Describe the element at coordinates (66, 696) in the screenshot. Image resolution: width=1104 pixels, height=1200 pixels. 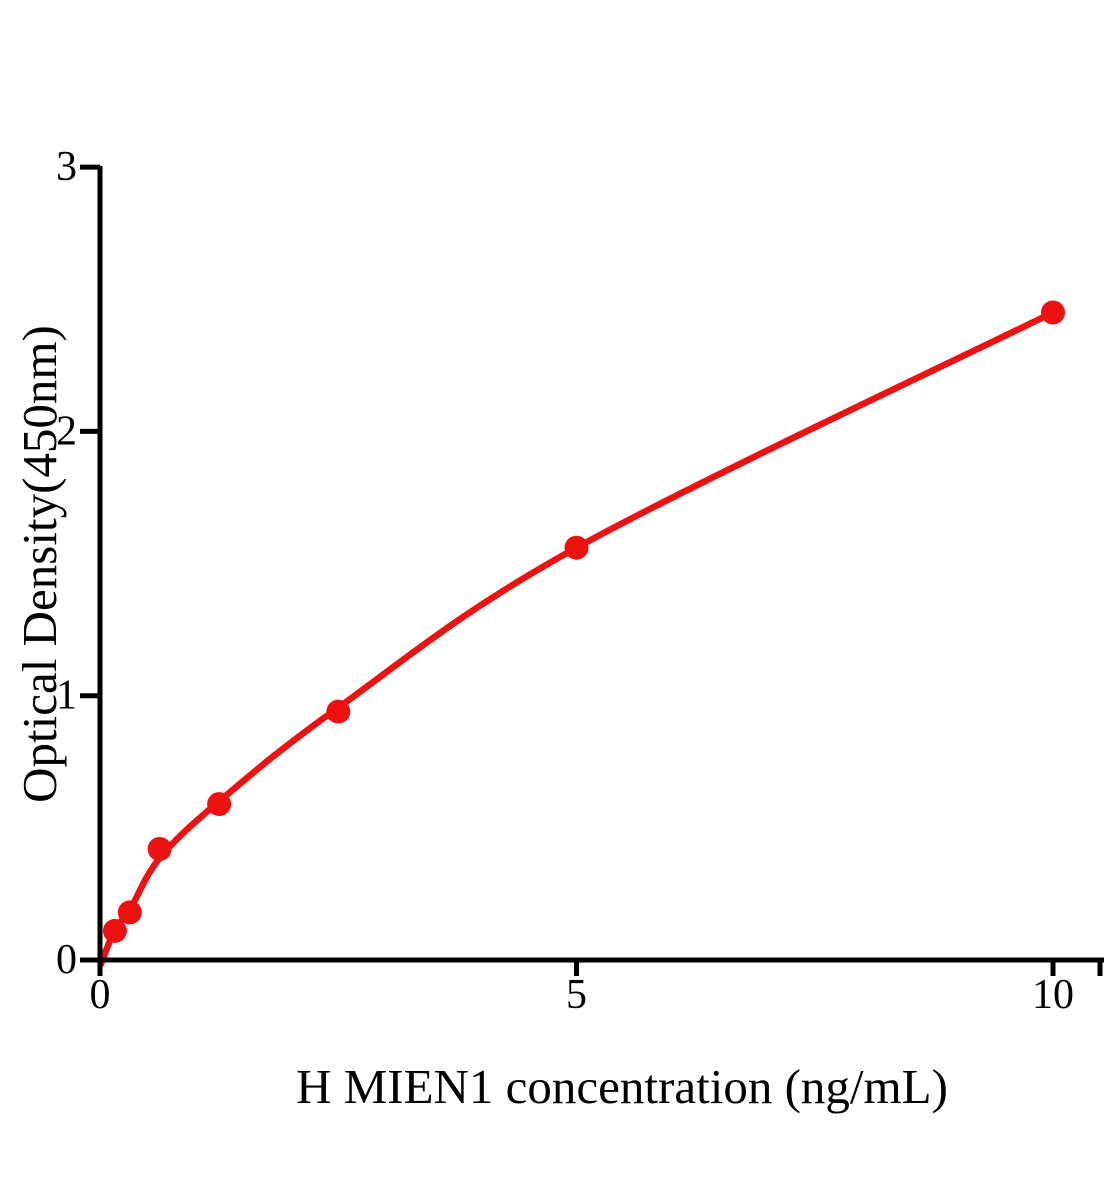
I see `y-tick-label: 1` at that location.